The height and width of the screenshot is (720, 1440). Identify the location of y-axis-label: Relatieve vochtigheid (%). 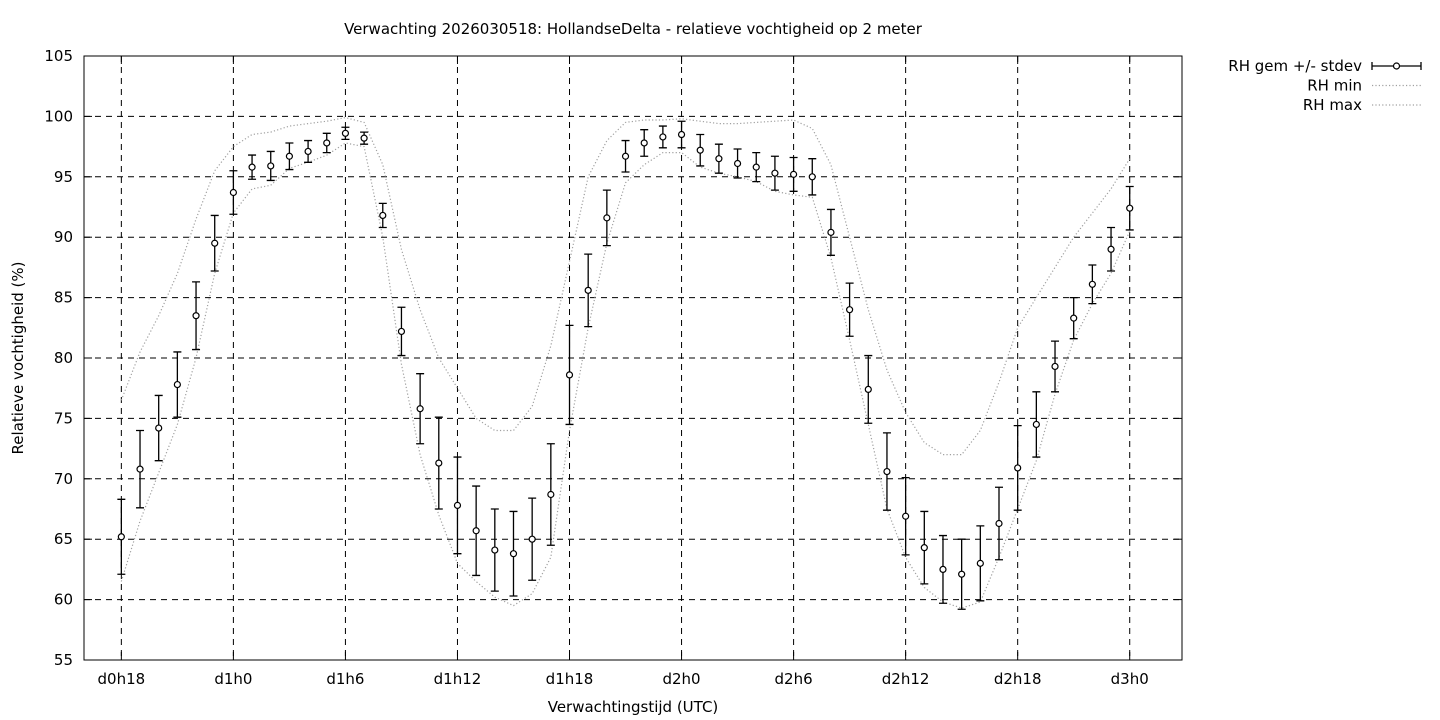
(18, 357).